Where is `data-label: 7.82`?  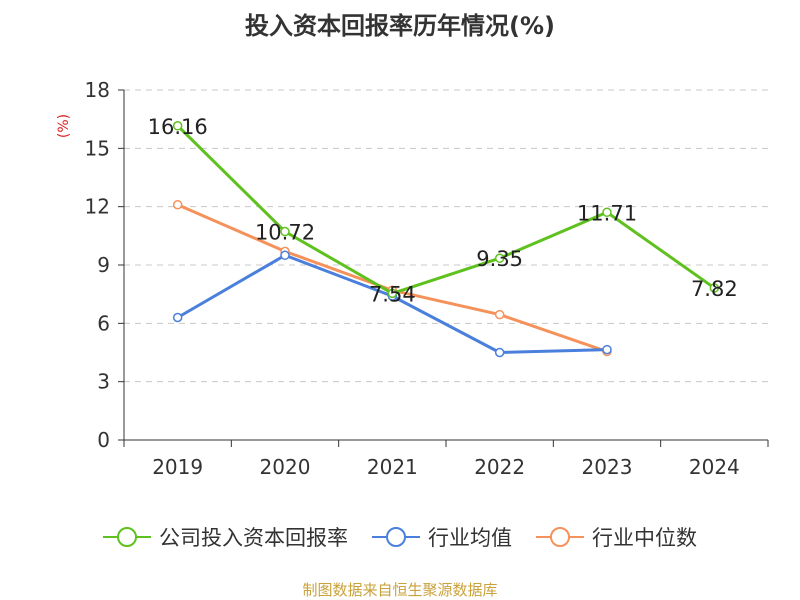 data-label: 7.82 is located at coordinates (714, 289).